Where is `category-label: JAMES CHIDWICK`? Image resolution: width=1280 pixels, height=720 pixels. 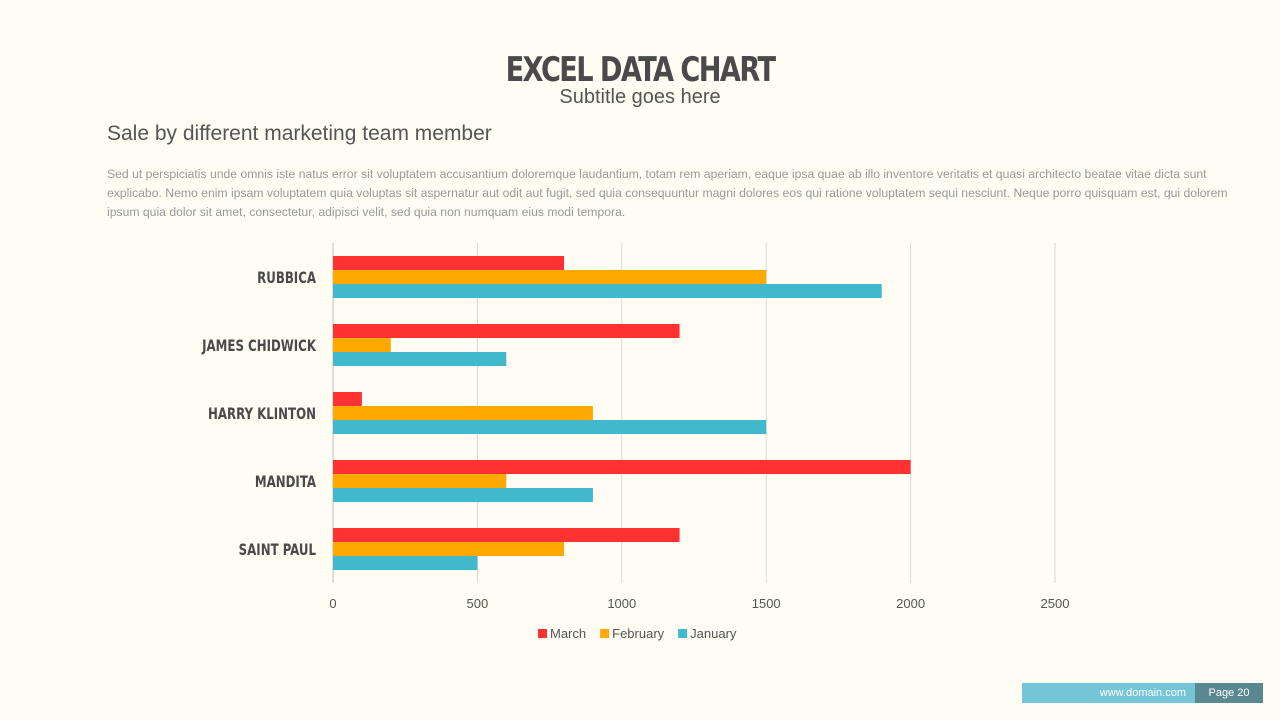 category-label: JAMES CHIDWICK is located at coordinates (258, 346).